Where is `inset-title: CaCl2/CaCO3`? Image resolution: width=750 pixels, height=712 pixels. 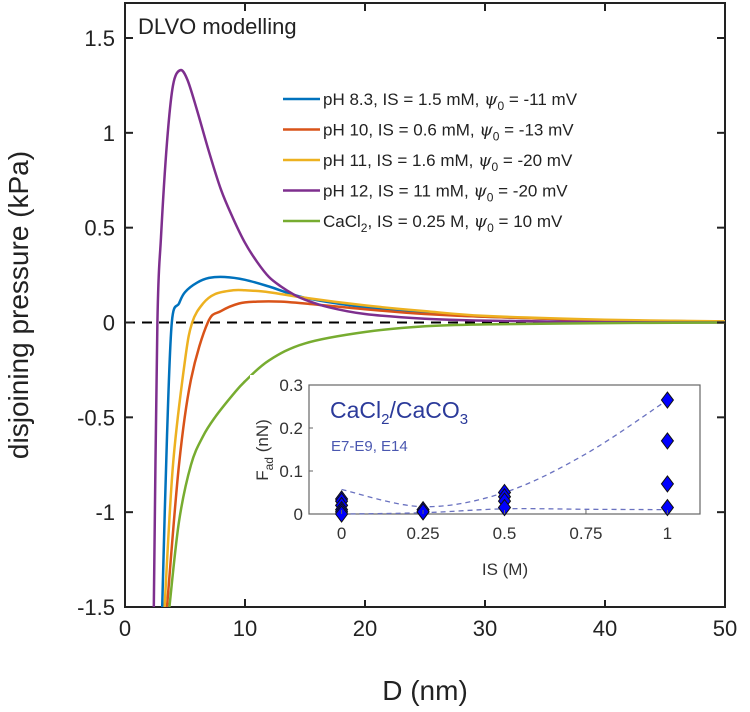 inset-title: CaCl2/CaCO3 is located at coordinates (399, 412).